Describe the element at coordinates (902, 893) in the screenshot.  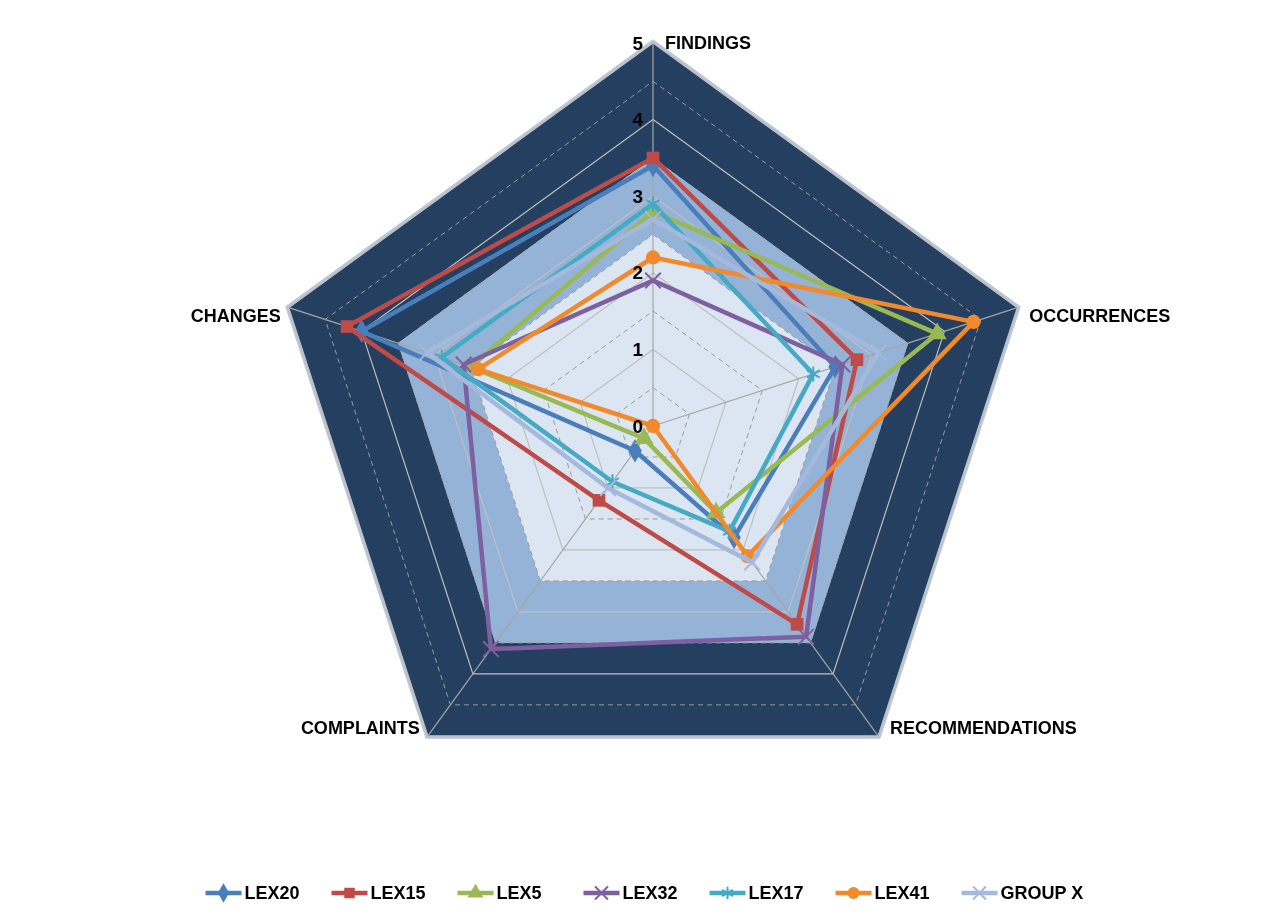
I see `legend-label: LEX41` at that location.